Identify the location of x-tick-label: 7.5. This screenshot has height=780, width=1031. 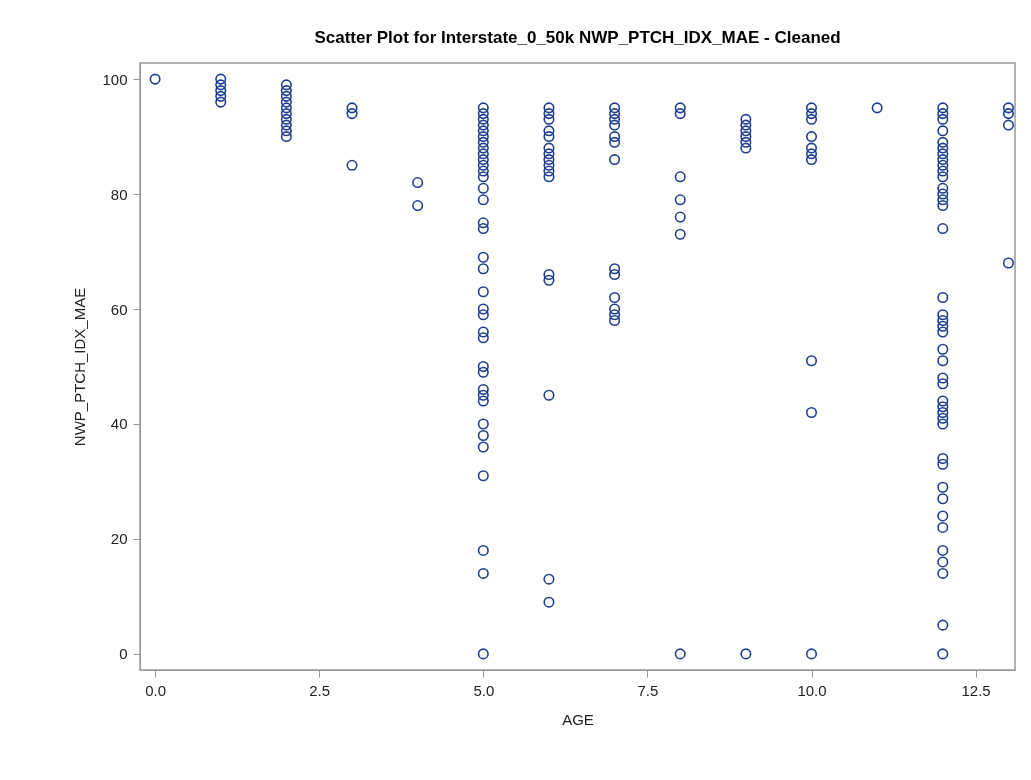
(648, 690).